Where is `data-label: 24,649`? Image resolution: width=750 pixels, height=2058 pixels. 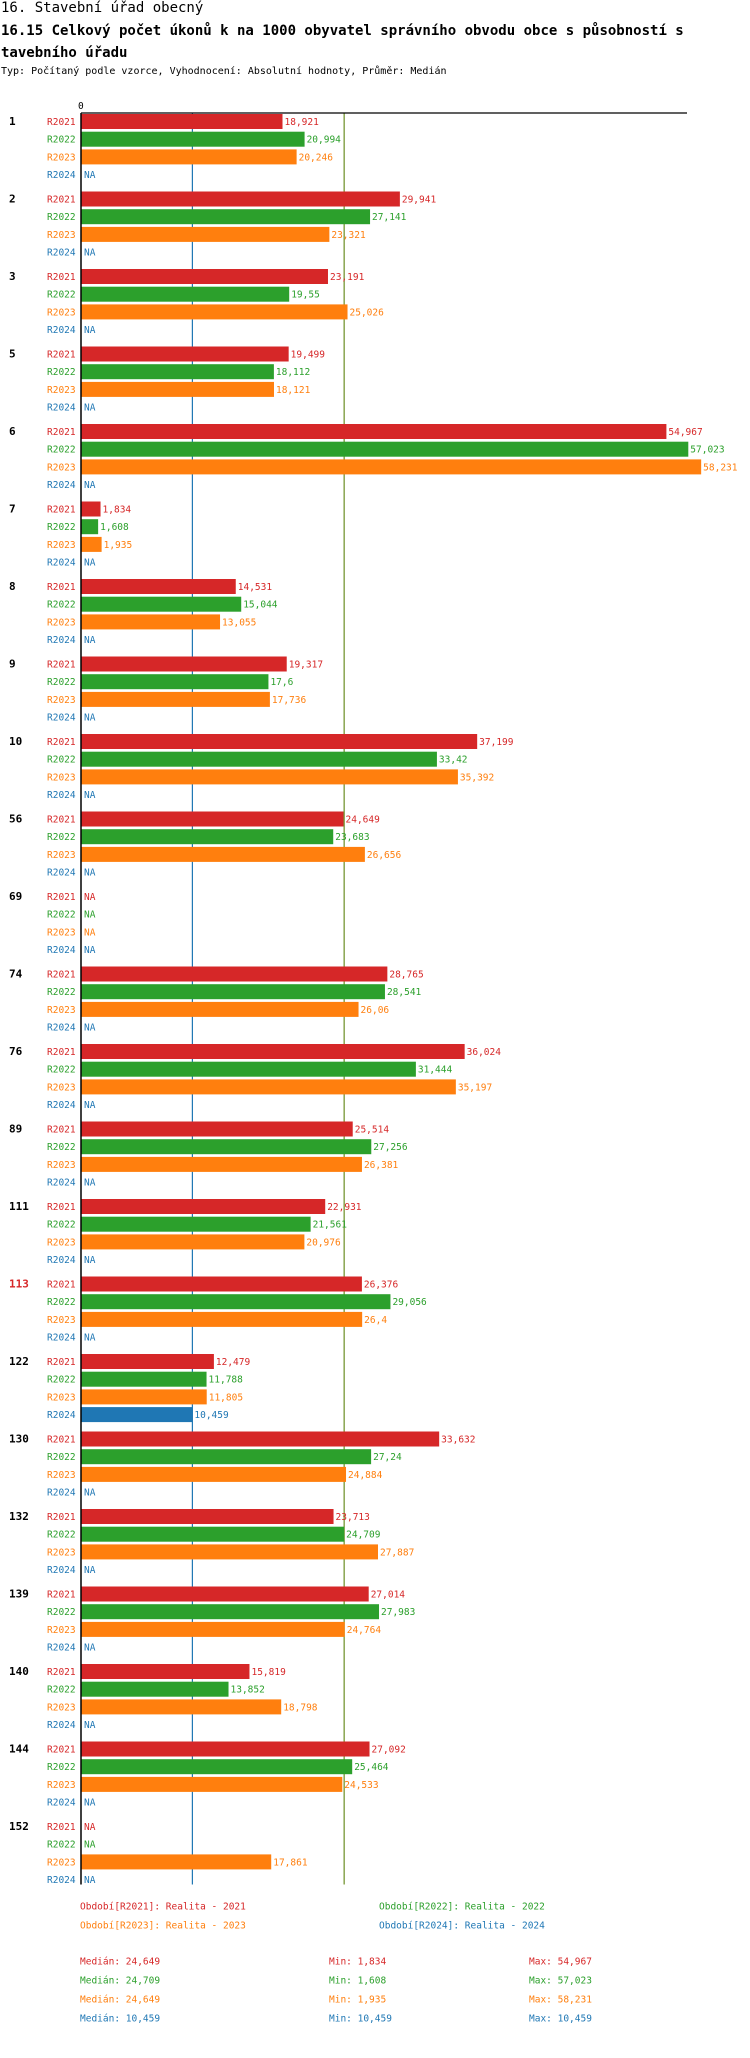
data-label: 24,649 is located at coordinates (363, 820).